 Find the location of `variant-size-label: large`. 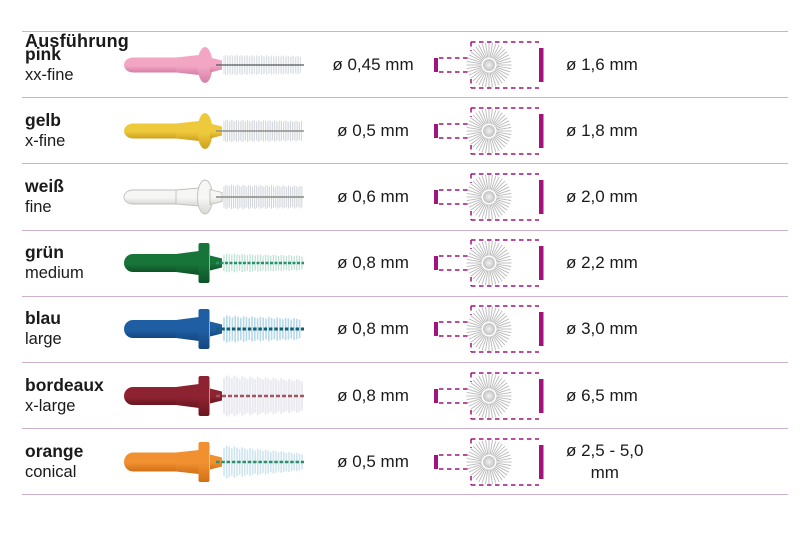

variant-size-label: large is located at coordinates (43, 339).